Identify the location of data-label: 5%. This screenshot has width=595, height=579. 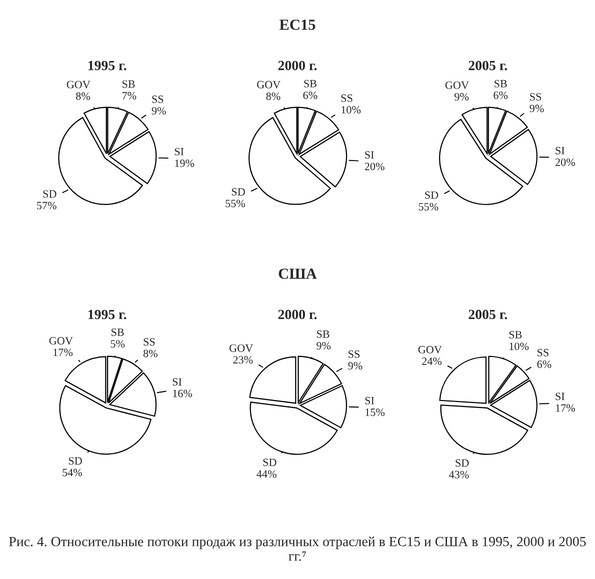
(117, 344).